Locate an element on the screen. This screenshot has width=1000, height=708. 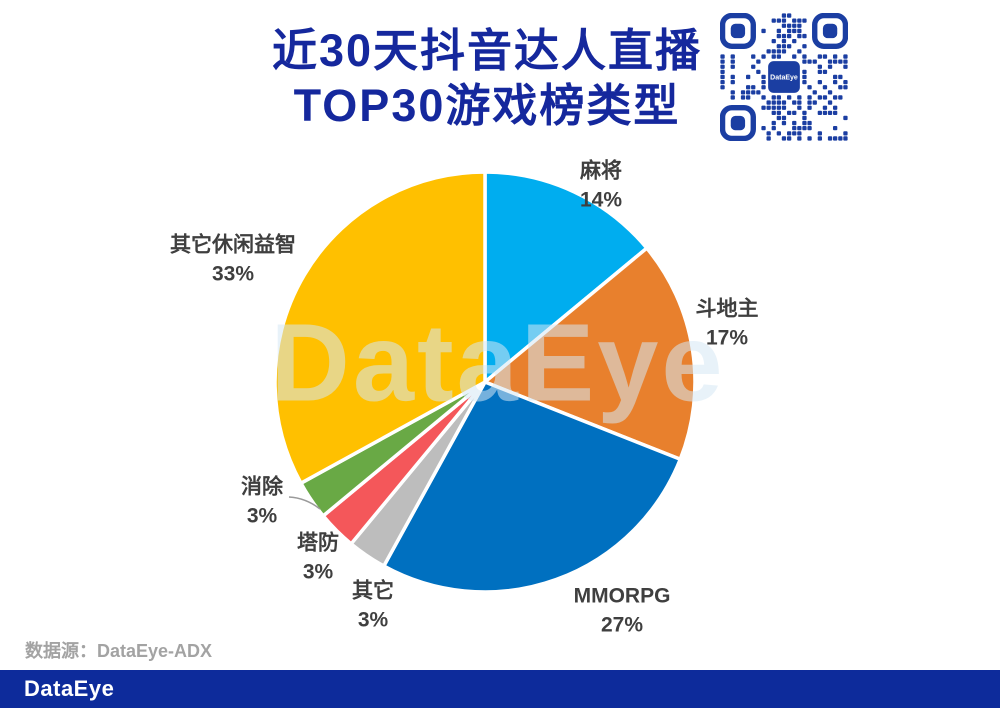
svg-text: DataEye is located at coordinates (784, 78).